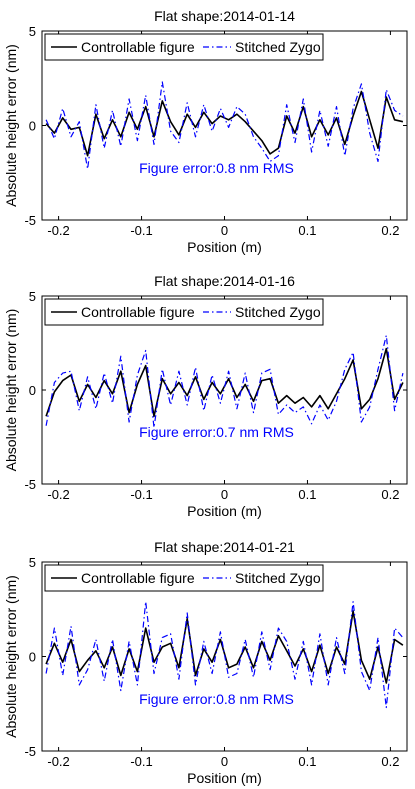 This screenshot has width=415, height=789. Describe the element at coordinates (224, 647) in the screenshot. I see `series-line-controllable` at that location.